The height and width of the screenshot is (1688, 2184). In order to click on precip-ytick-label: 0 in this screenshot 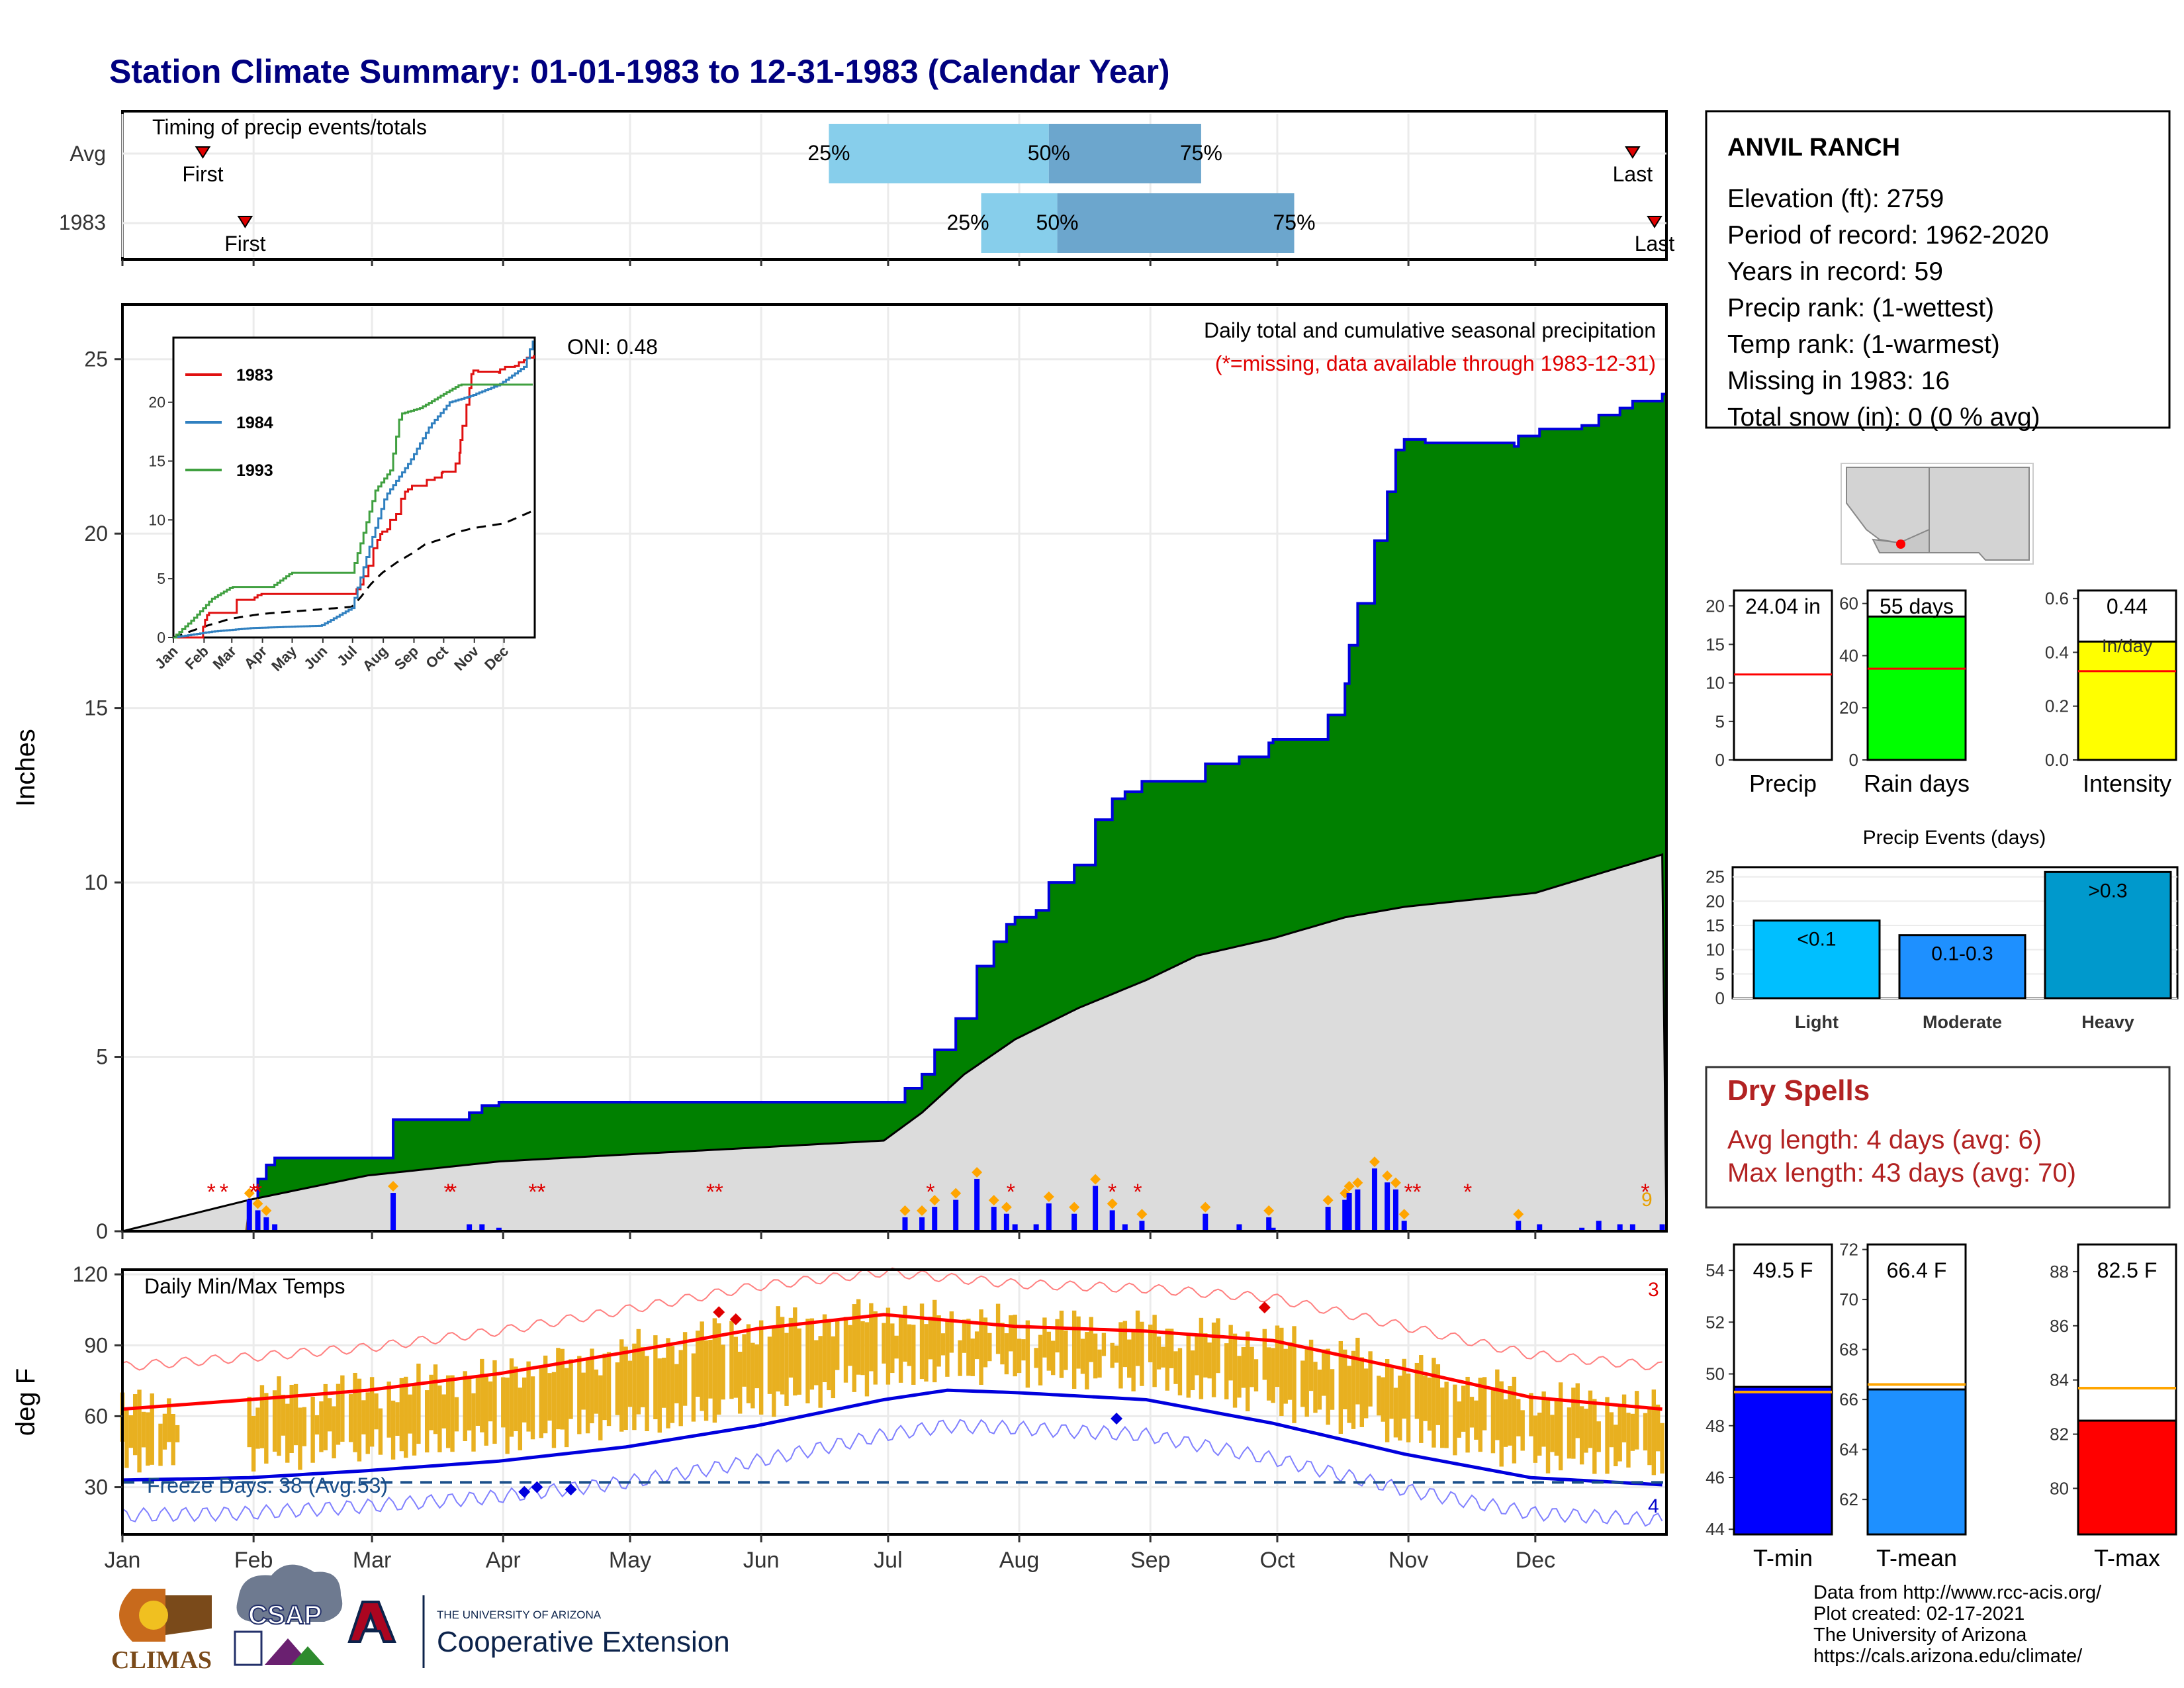, I will do `click(102, 1231)`.